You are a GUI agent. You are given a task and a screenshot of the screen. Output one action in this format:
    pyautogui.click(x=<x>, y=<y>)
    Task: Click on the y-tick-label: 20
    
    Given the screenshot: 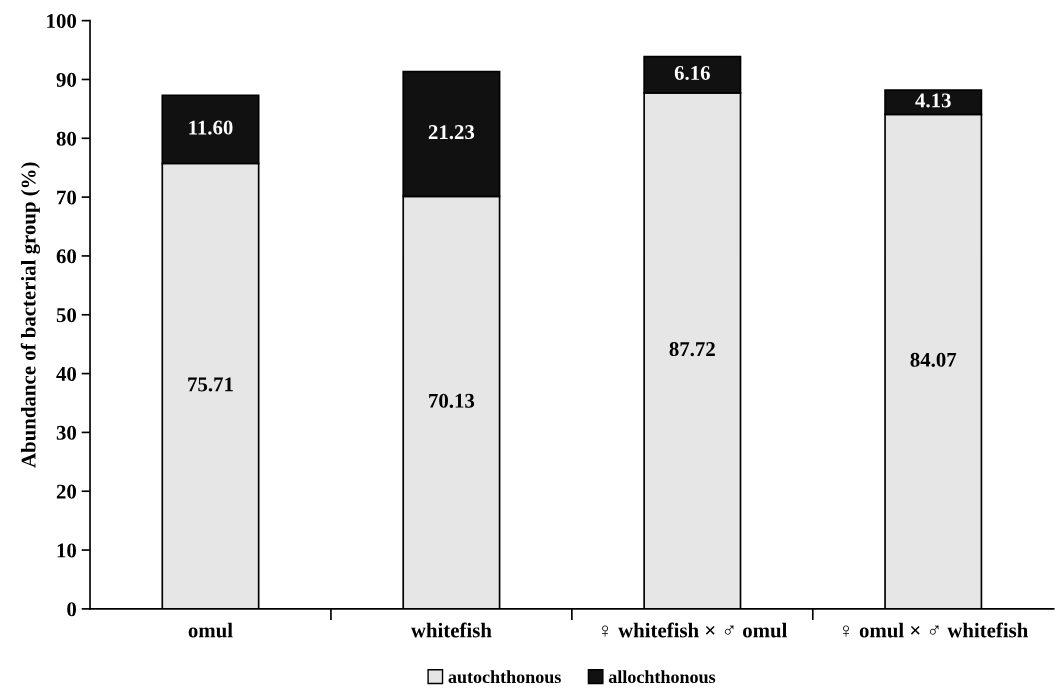 What is the action you would take?
    pyautogui.click(x=66, y=491)
    